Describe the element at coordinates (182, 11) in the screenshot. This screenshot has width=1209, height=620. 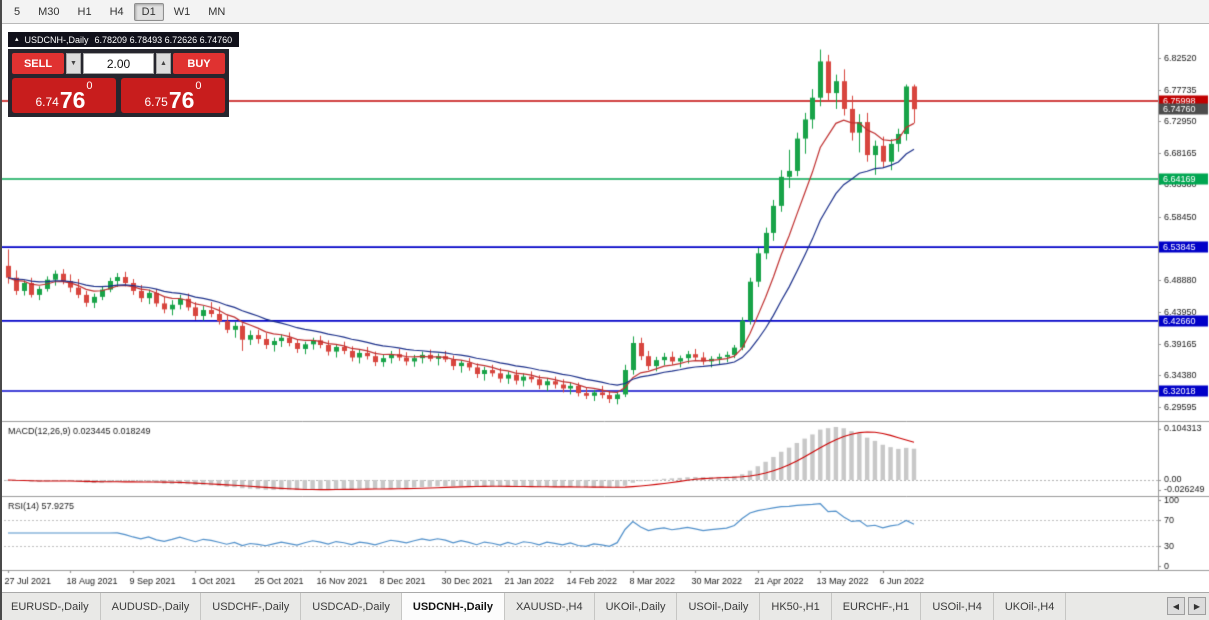
I see `timeframe-button-w1: W1` at that location.